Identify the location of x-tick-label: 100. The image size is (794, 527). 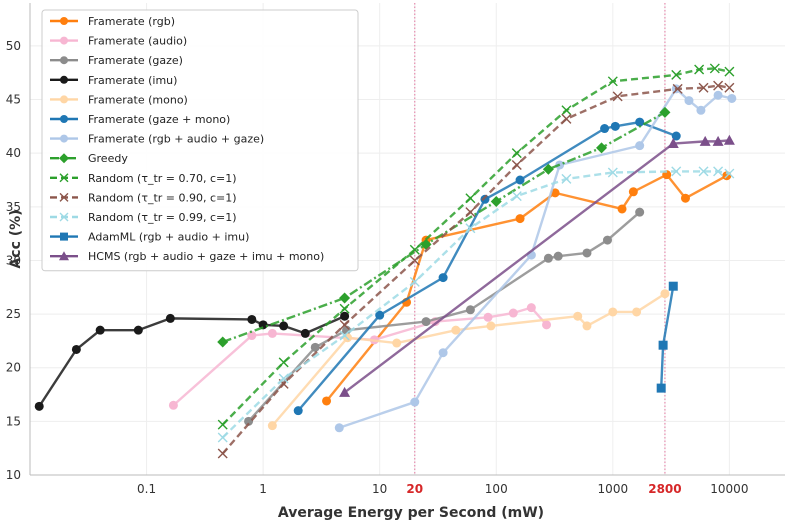
(496, 489).